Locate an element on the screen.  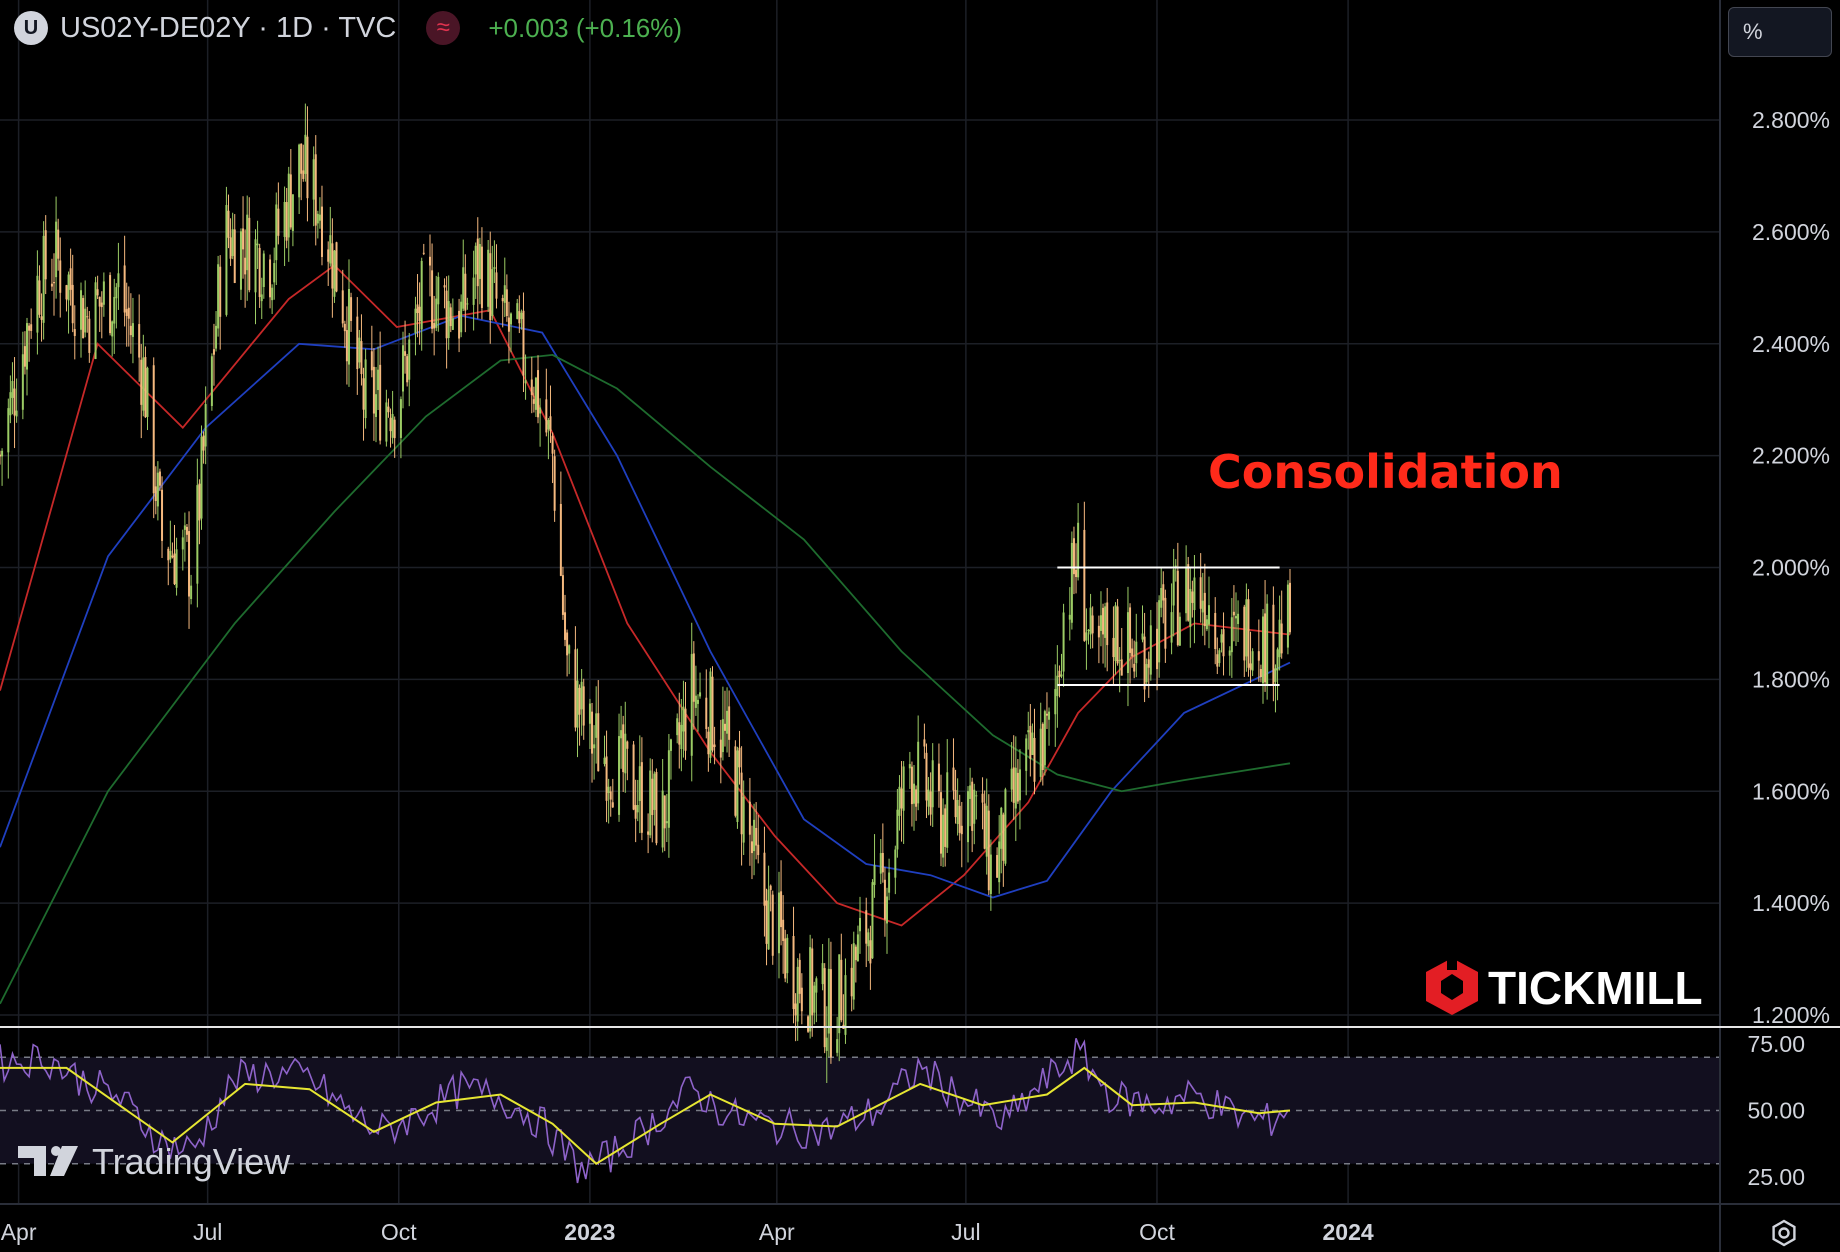
chart-settings-button is located at coordinates (1784, 1233).